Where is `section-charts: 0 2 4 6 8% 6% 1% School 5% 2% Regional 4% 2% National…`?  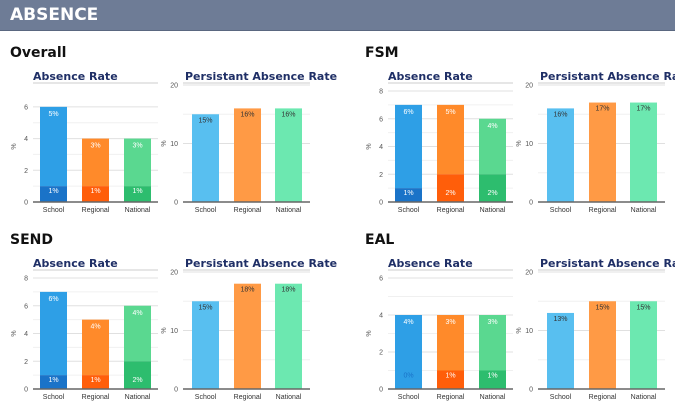
section-charts: 0 2 4 6 8% 6% 1% School 5% 2% Regional 4% 2% National… is located at coordinates (515, 148).